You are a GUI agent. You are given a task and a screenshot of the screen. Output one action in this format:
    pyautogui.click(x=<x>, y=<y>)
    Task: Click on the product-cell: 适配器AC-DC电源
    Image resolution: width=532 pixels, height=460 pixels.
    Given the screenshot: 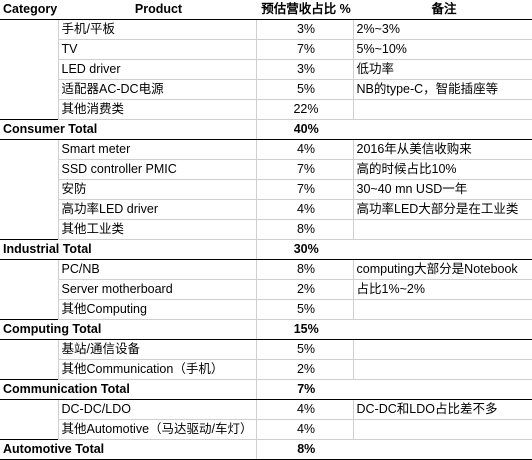 What is the action you would take?
    pyautogui.click(x=156, y=89)
    